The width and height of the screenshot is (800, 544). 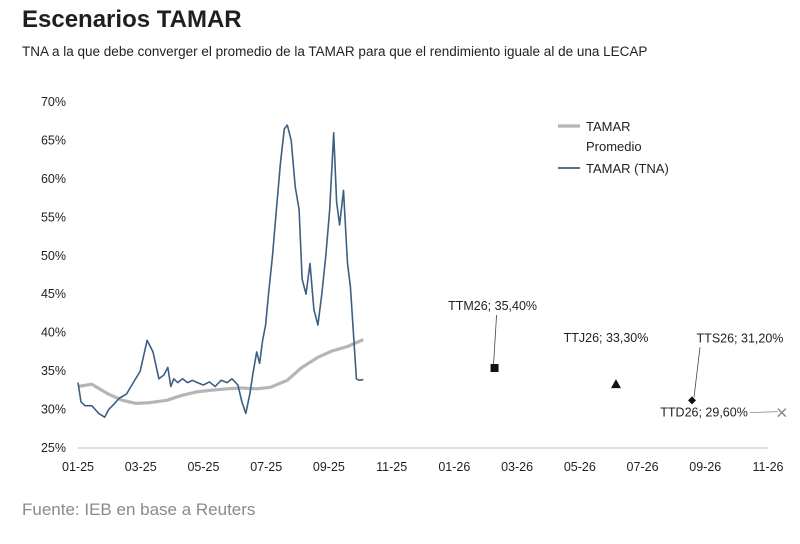 I want to click on x-tick-label: 01-26, so click(x=454, y=467).